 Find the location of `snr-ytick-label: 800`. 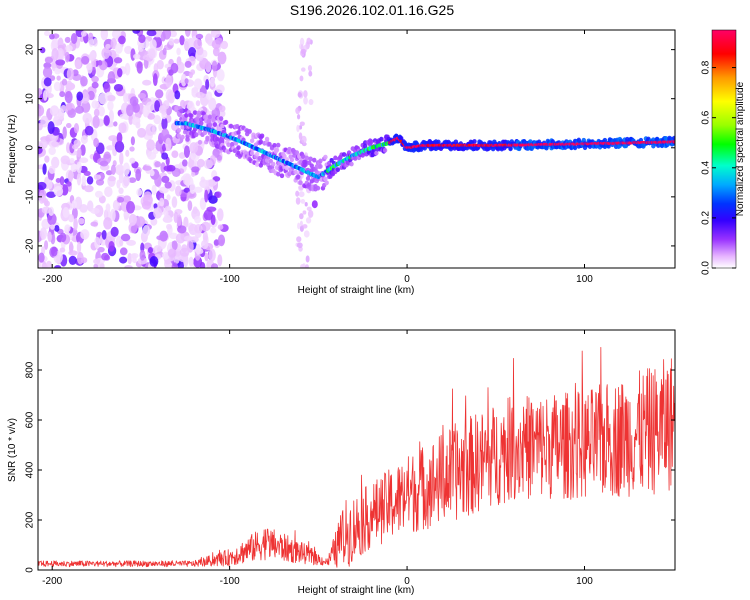

snr-ytick-label: 800 is located at coordinates (30, 369).